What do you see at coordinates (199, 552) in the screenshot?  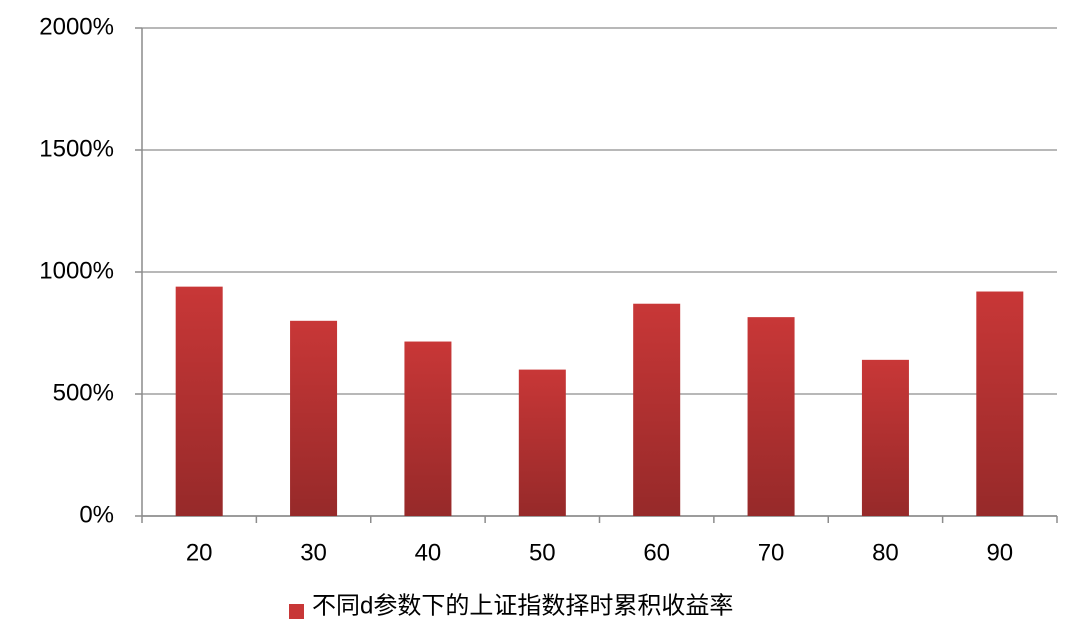 I see `x-tick-label: 20` at bounding box center [199, 552].